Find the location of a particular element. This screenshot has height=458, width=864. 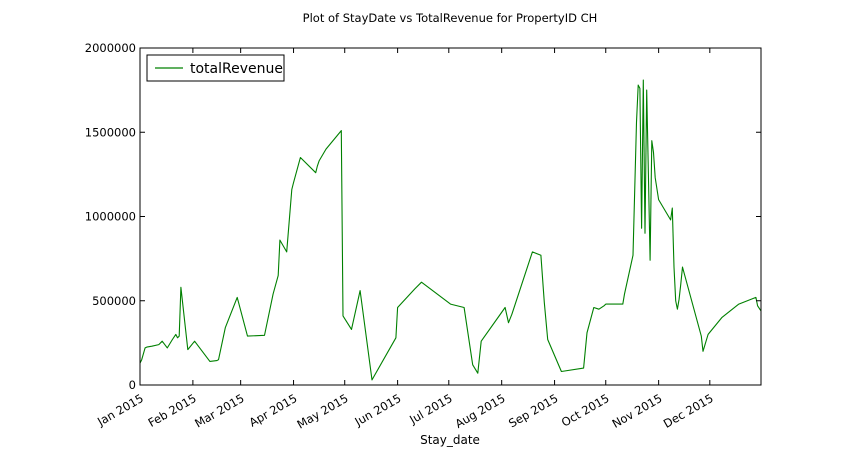

x-tick-label: Mar 2015 is located at coordinates (219, 410).